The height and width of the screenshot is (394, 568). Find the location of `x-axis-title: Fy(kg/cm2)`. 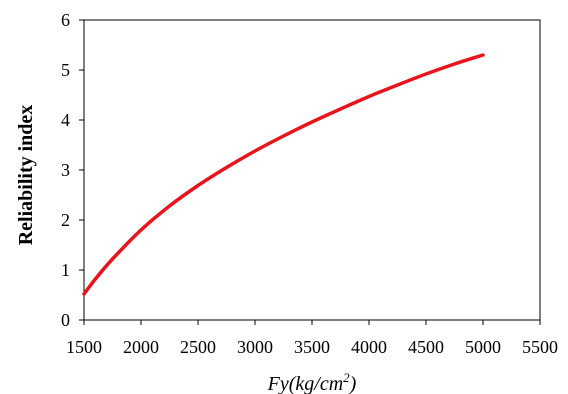

x-axis-title: Fy(kg/cm2) is located at coordinates (312, 382).